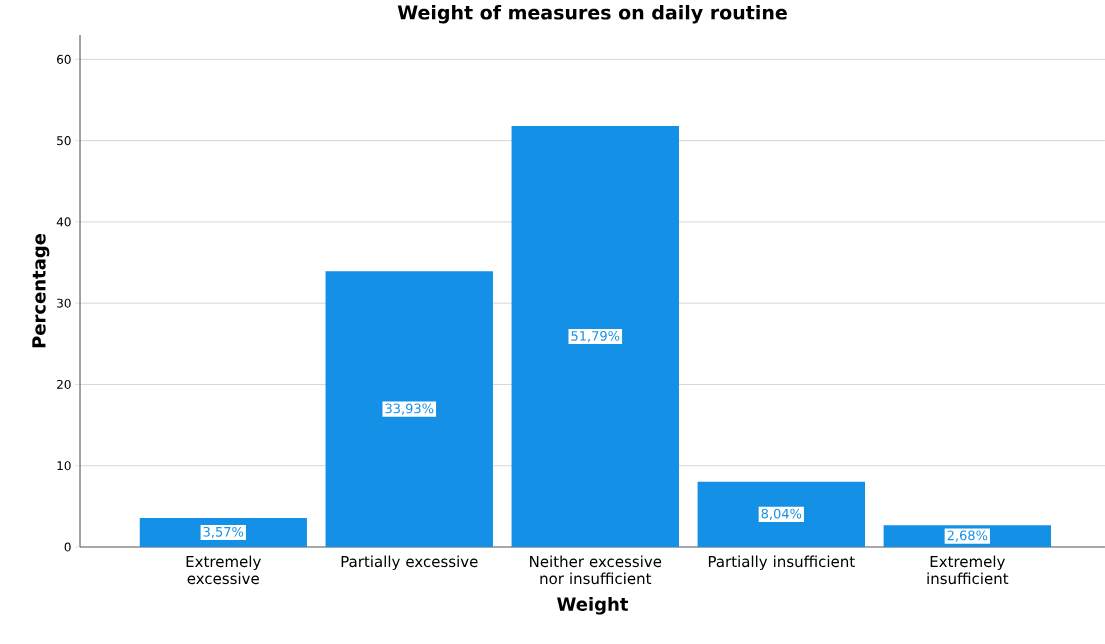 The image size is (1105, 644). What do you see at coordinates (64, 466) in the screenshot?
I see `y-tick-label: 10` at bounding box center [64, 466].